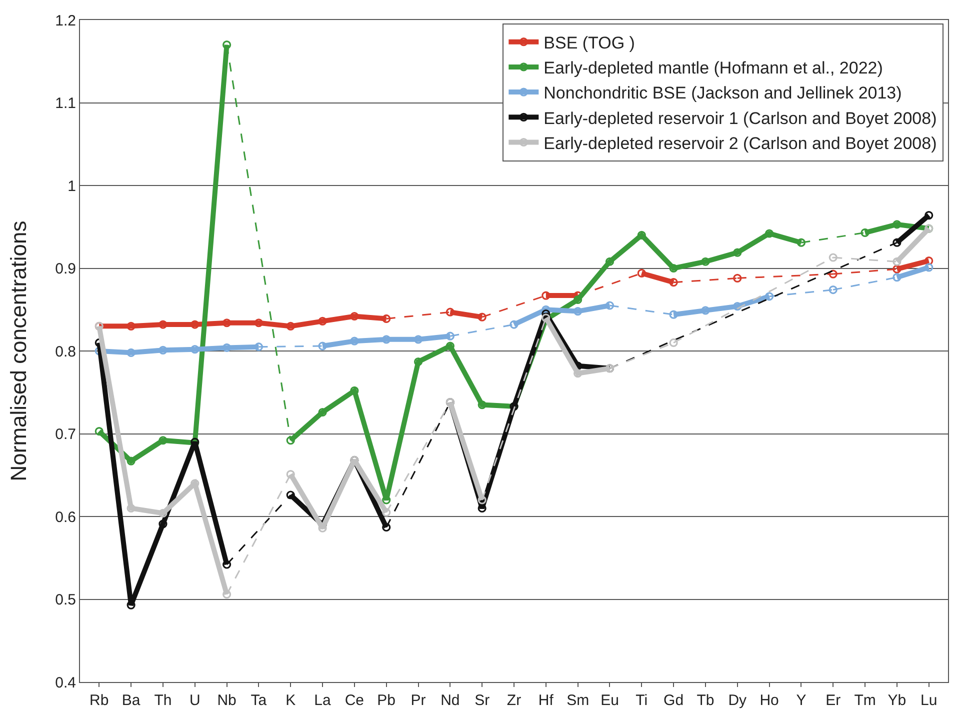 The width and height of the screenshot is (961, 716). I want to click on y-tick-label: 1.2, so click(65, 21).